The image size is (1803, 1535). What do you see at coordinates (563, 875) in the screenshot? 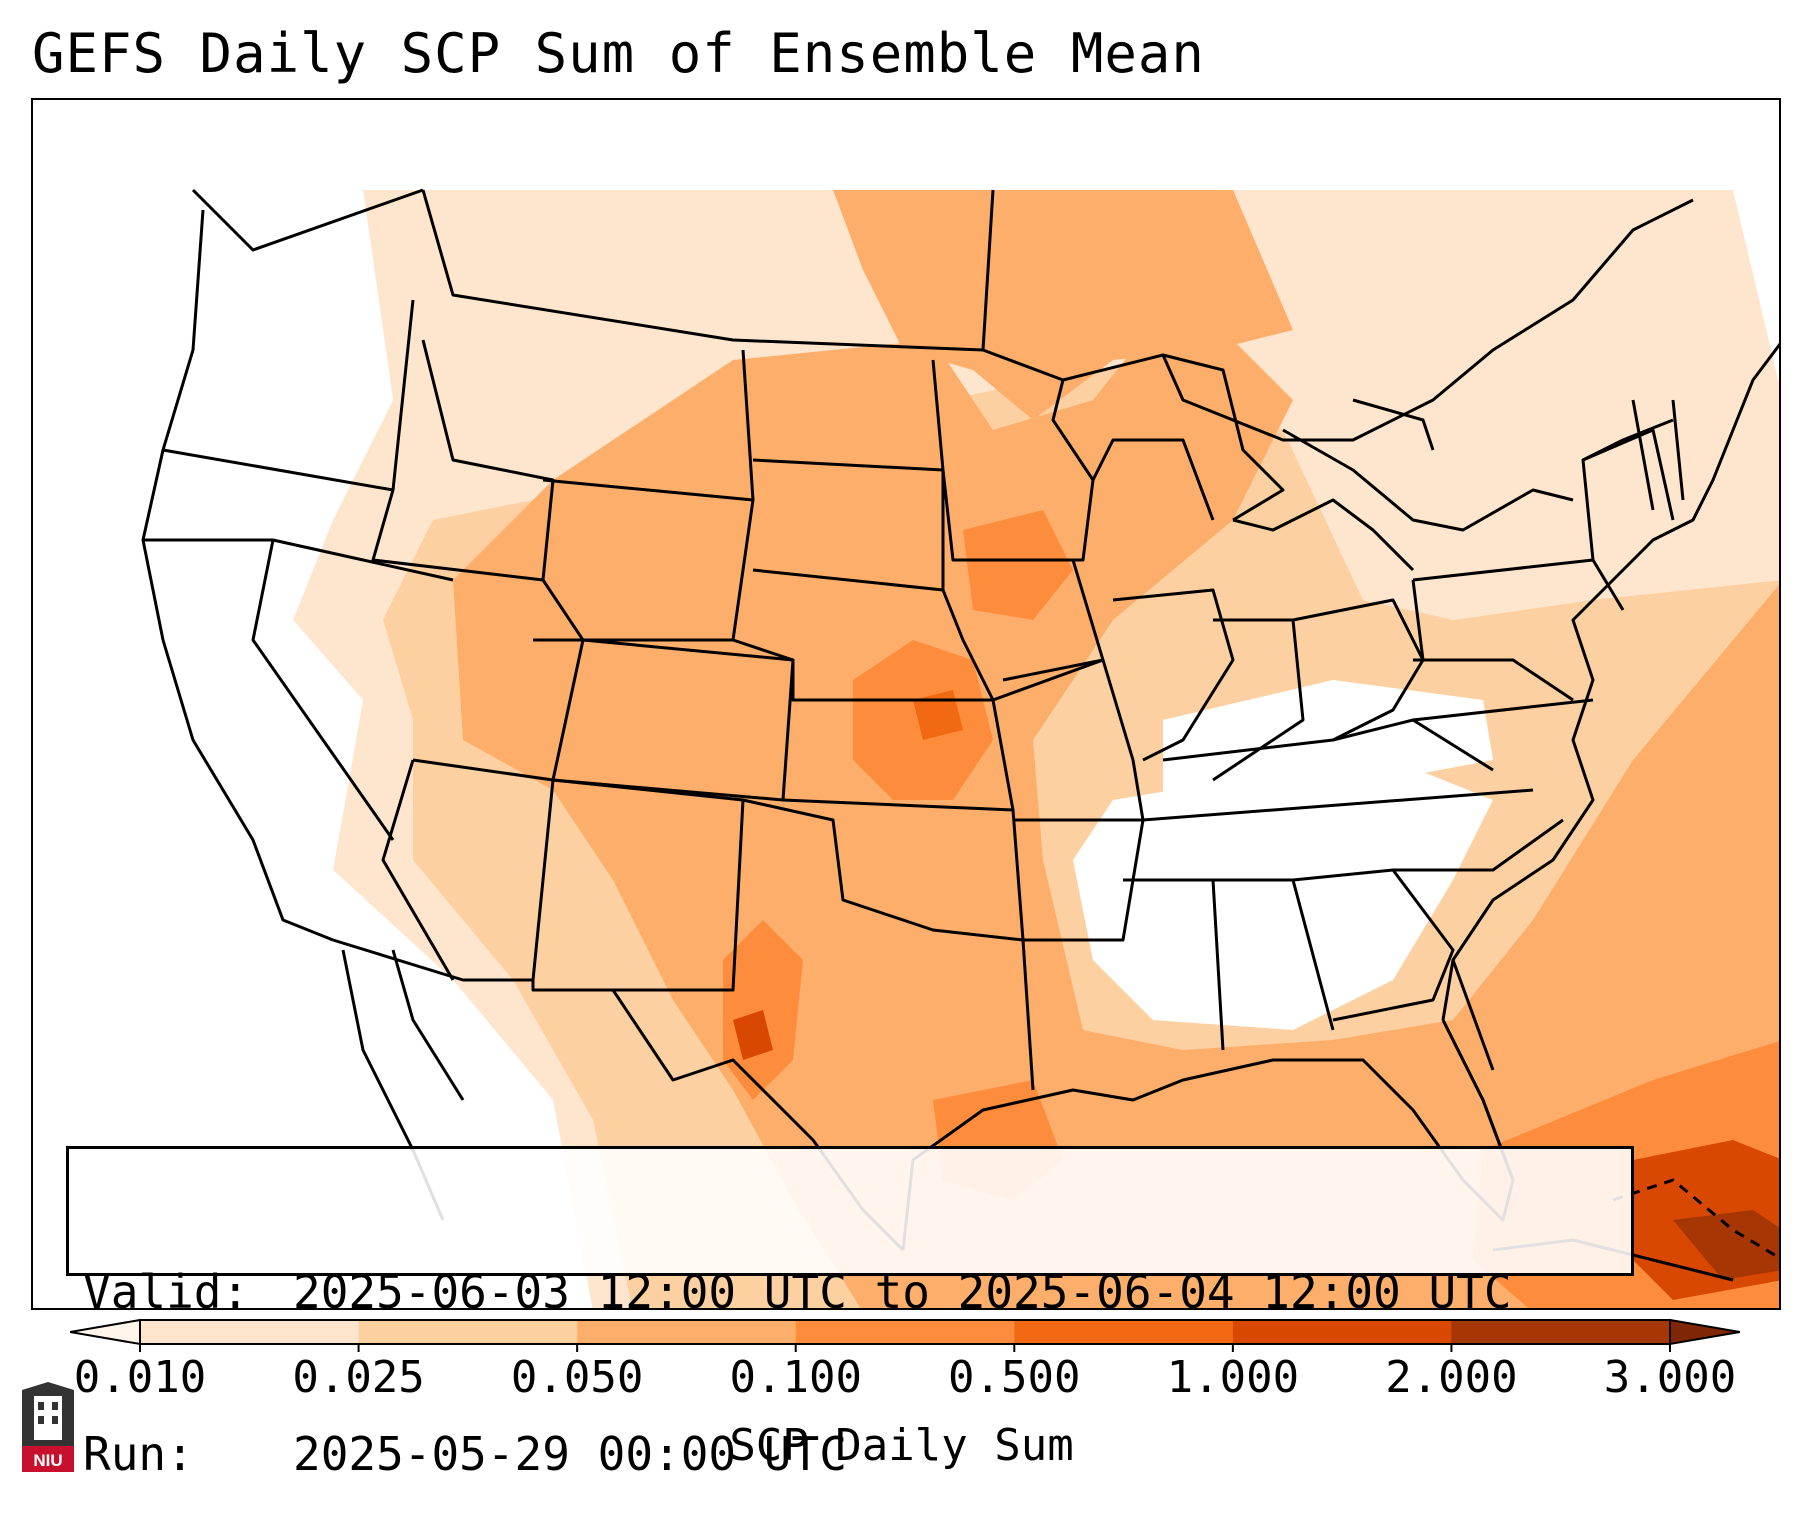
I see `az-nm` at bounding box center [563, 875].